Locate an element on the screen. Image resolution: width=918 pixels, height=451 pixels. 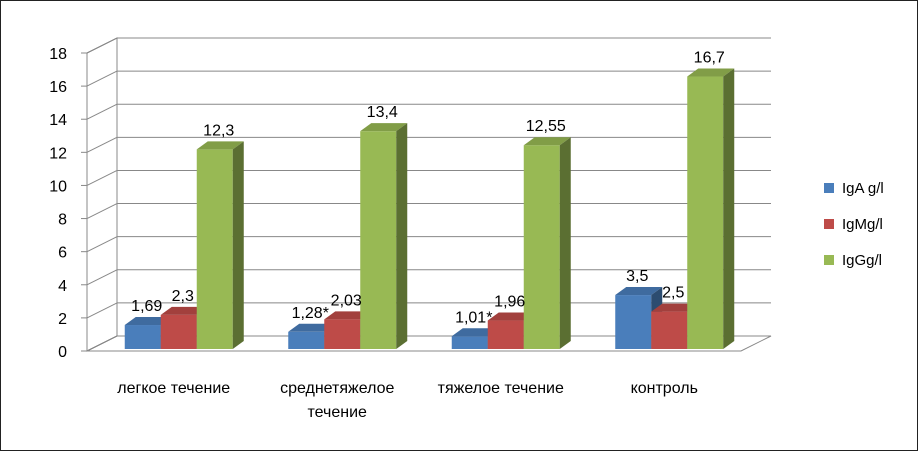
data-label: 12,55 is located at coordinates (546, 126).